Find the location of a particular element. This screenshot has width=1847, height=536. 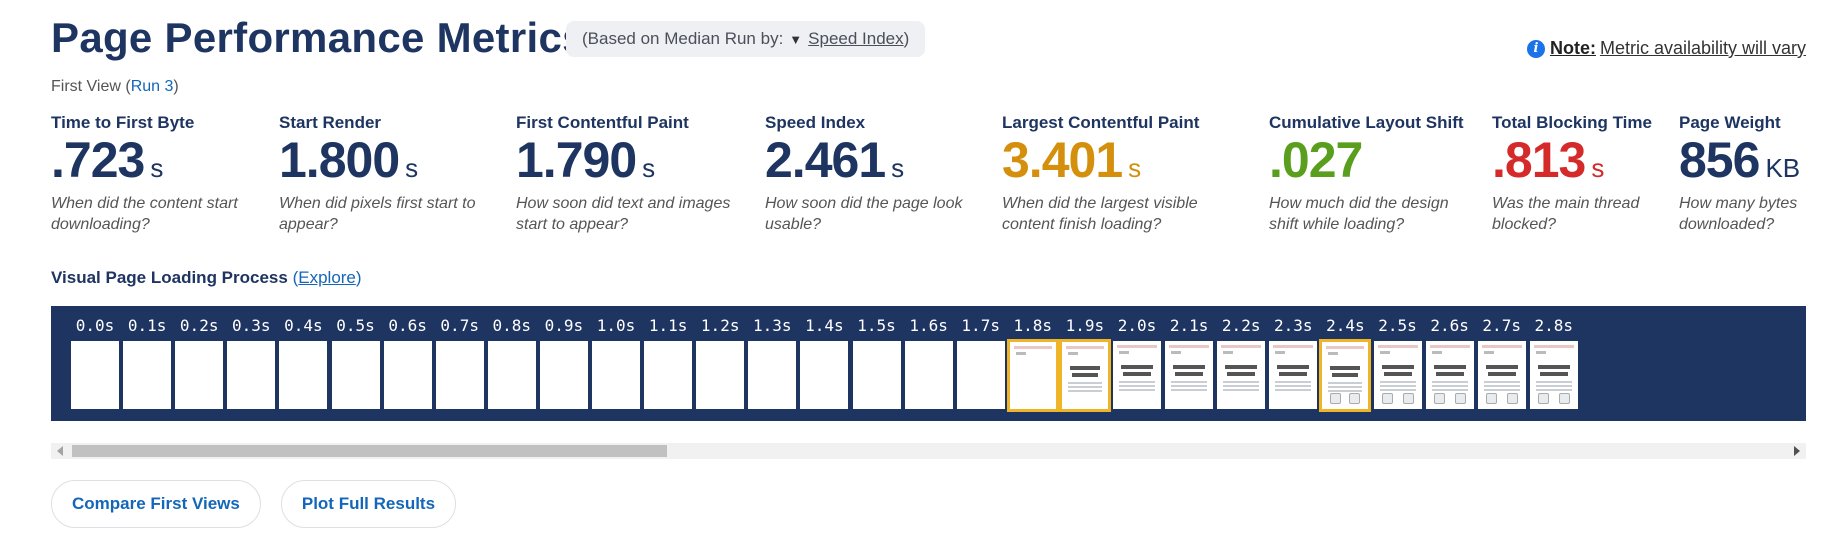

metric-description: Was the main thread blocked? is located at coordinates (1572, 214).